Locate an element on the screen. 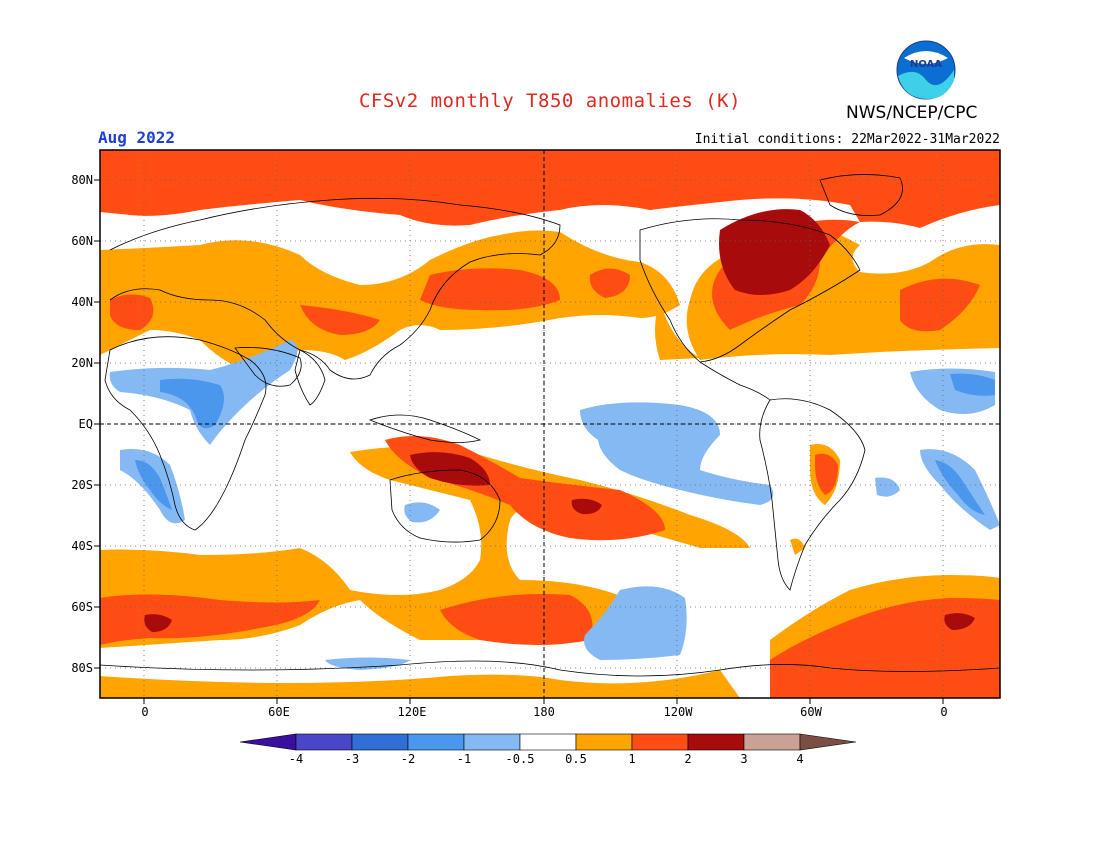  anomaly-pacific-red-small is located at coordinates (609, 283).